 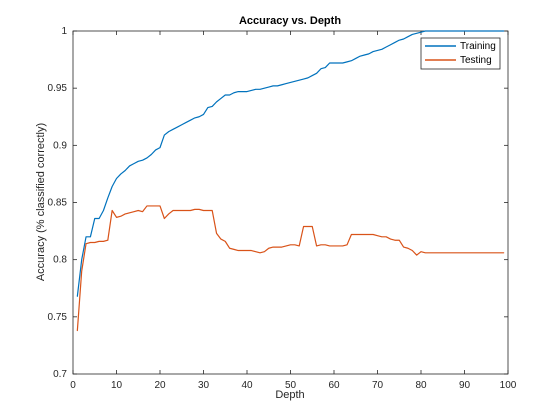 I want to click on x-tick-label: 90, so click(x=465, y=385).